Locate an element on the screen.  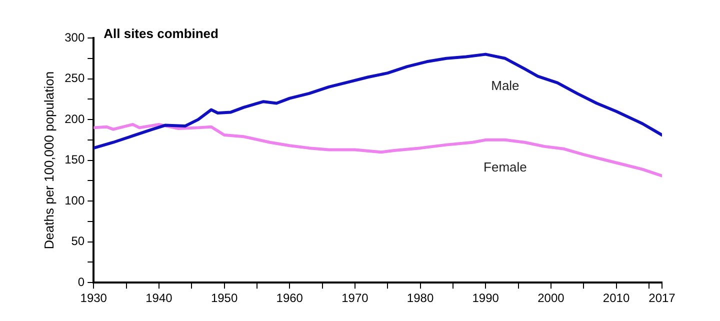
series-label: Female is located at coordinates (505, 166).